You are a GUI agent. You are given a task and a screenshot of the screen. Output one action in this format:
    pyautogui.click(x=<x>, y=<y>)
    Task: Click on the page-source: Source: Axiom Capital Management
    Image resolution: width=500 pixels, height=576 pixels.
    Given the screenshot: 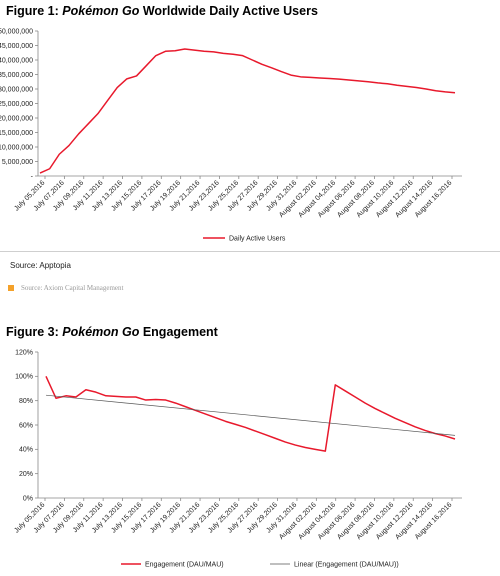 What is the action you would take?
    pyautogui.click(x=65, y=288)
    